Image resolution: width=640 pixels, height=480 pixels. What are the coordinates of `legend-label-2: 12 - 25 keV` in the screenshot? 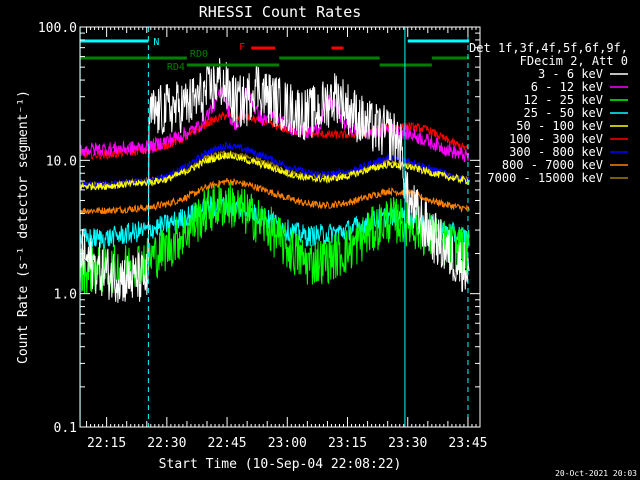 It's located at (563, 100).